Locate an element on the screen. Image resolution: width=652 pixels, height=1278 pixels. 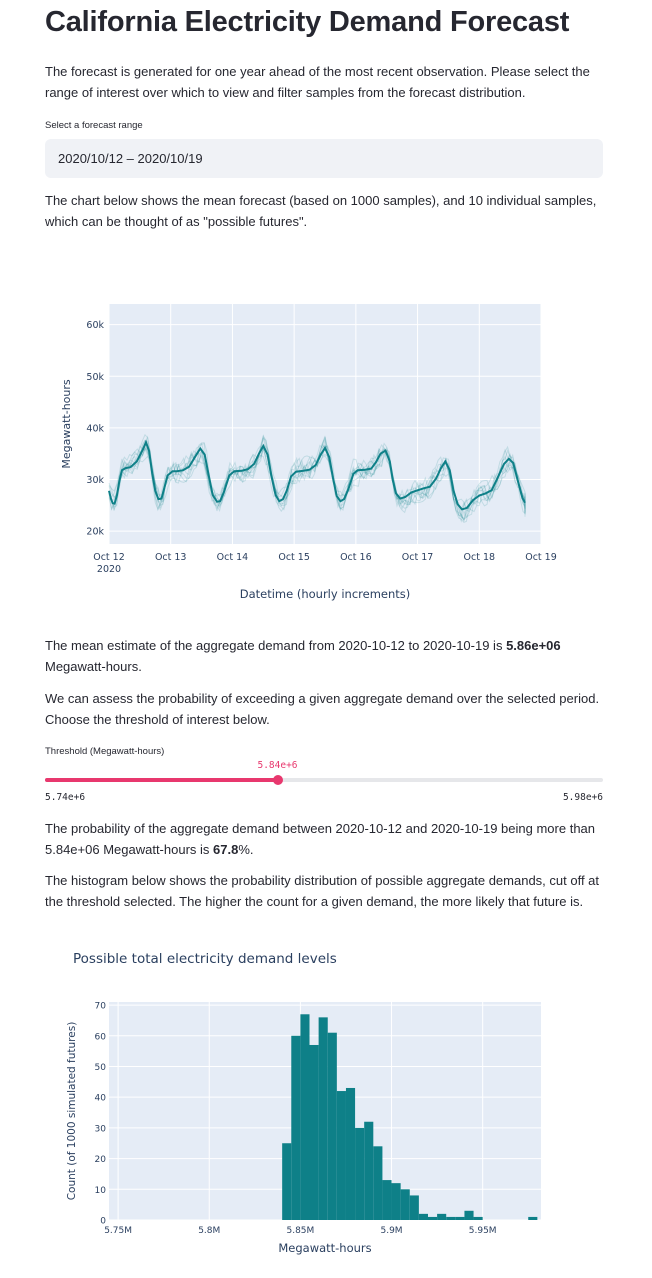
histogram-y-tick-label: 10 is located at coordinates (101, 1191).